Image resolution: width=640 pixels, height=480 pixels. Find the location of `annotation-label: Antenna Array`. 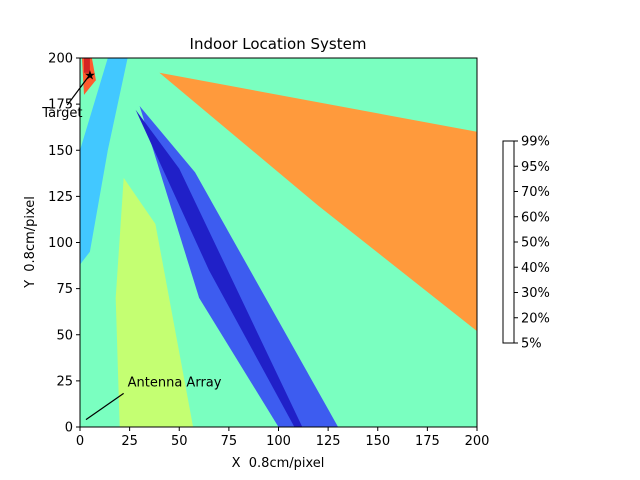

annotation-label: Antenna Array is located at coordinates (175, 382).